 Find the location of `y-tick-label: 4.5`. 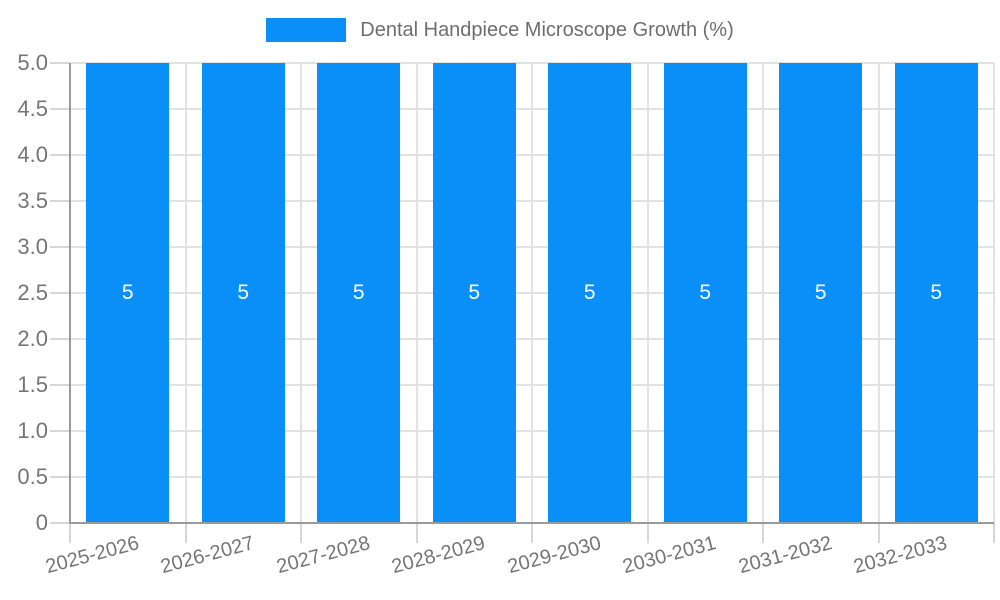

y-tick-label: 4.5 is located at coordinates (32, 108).